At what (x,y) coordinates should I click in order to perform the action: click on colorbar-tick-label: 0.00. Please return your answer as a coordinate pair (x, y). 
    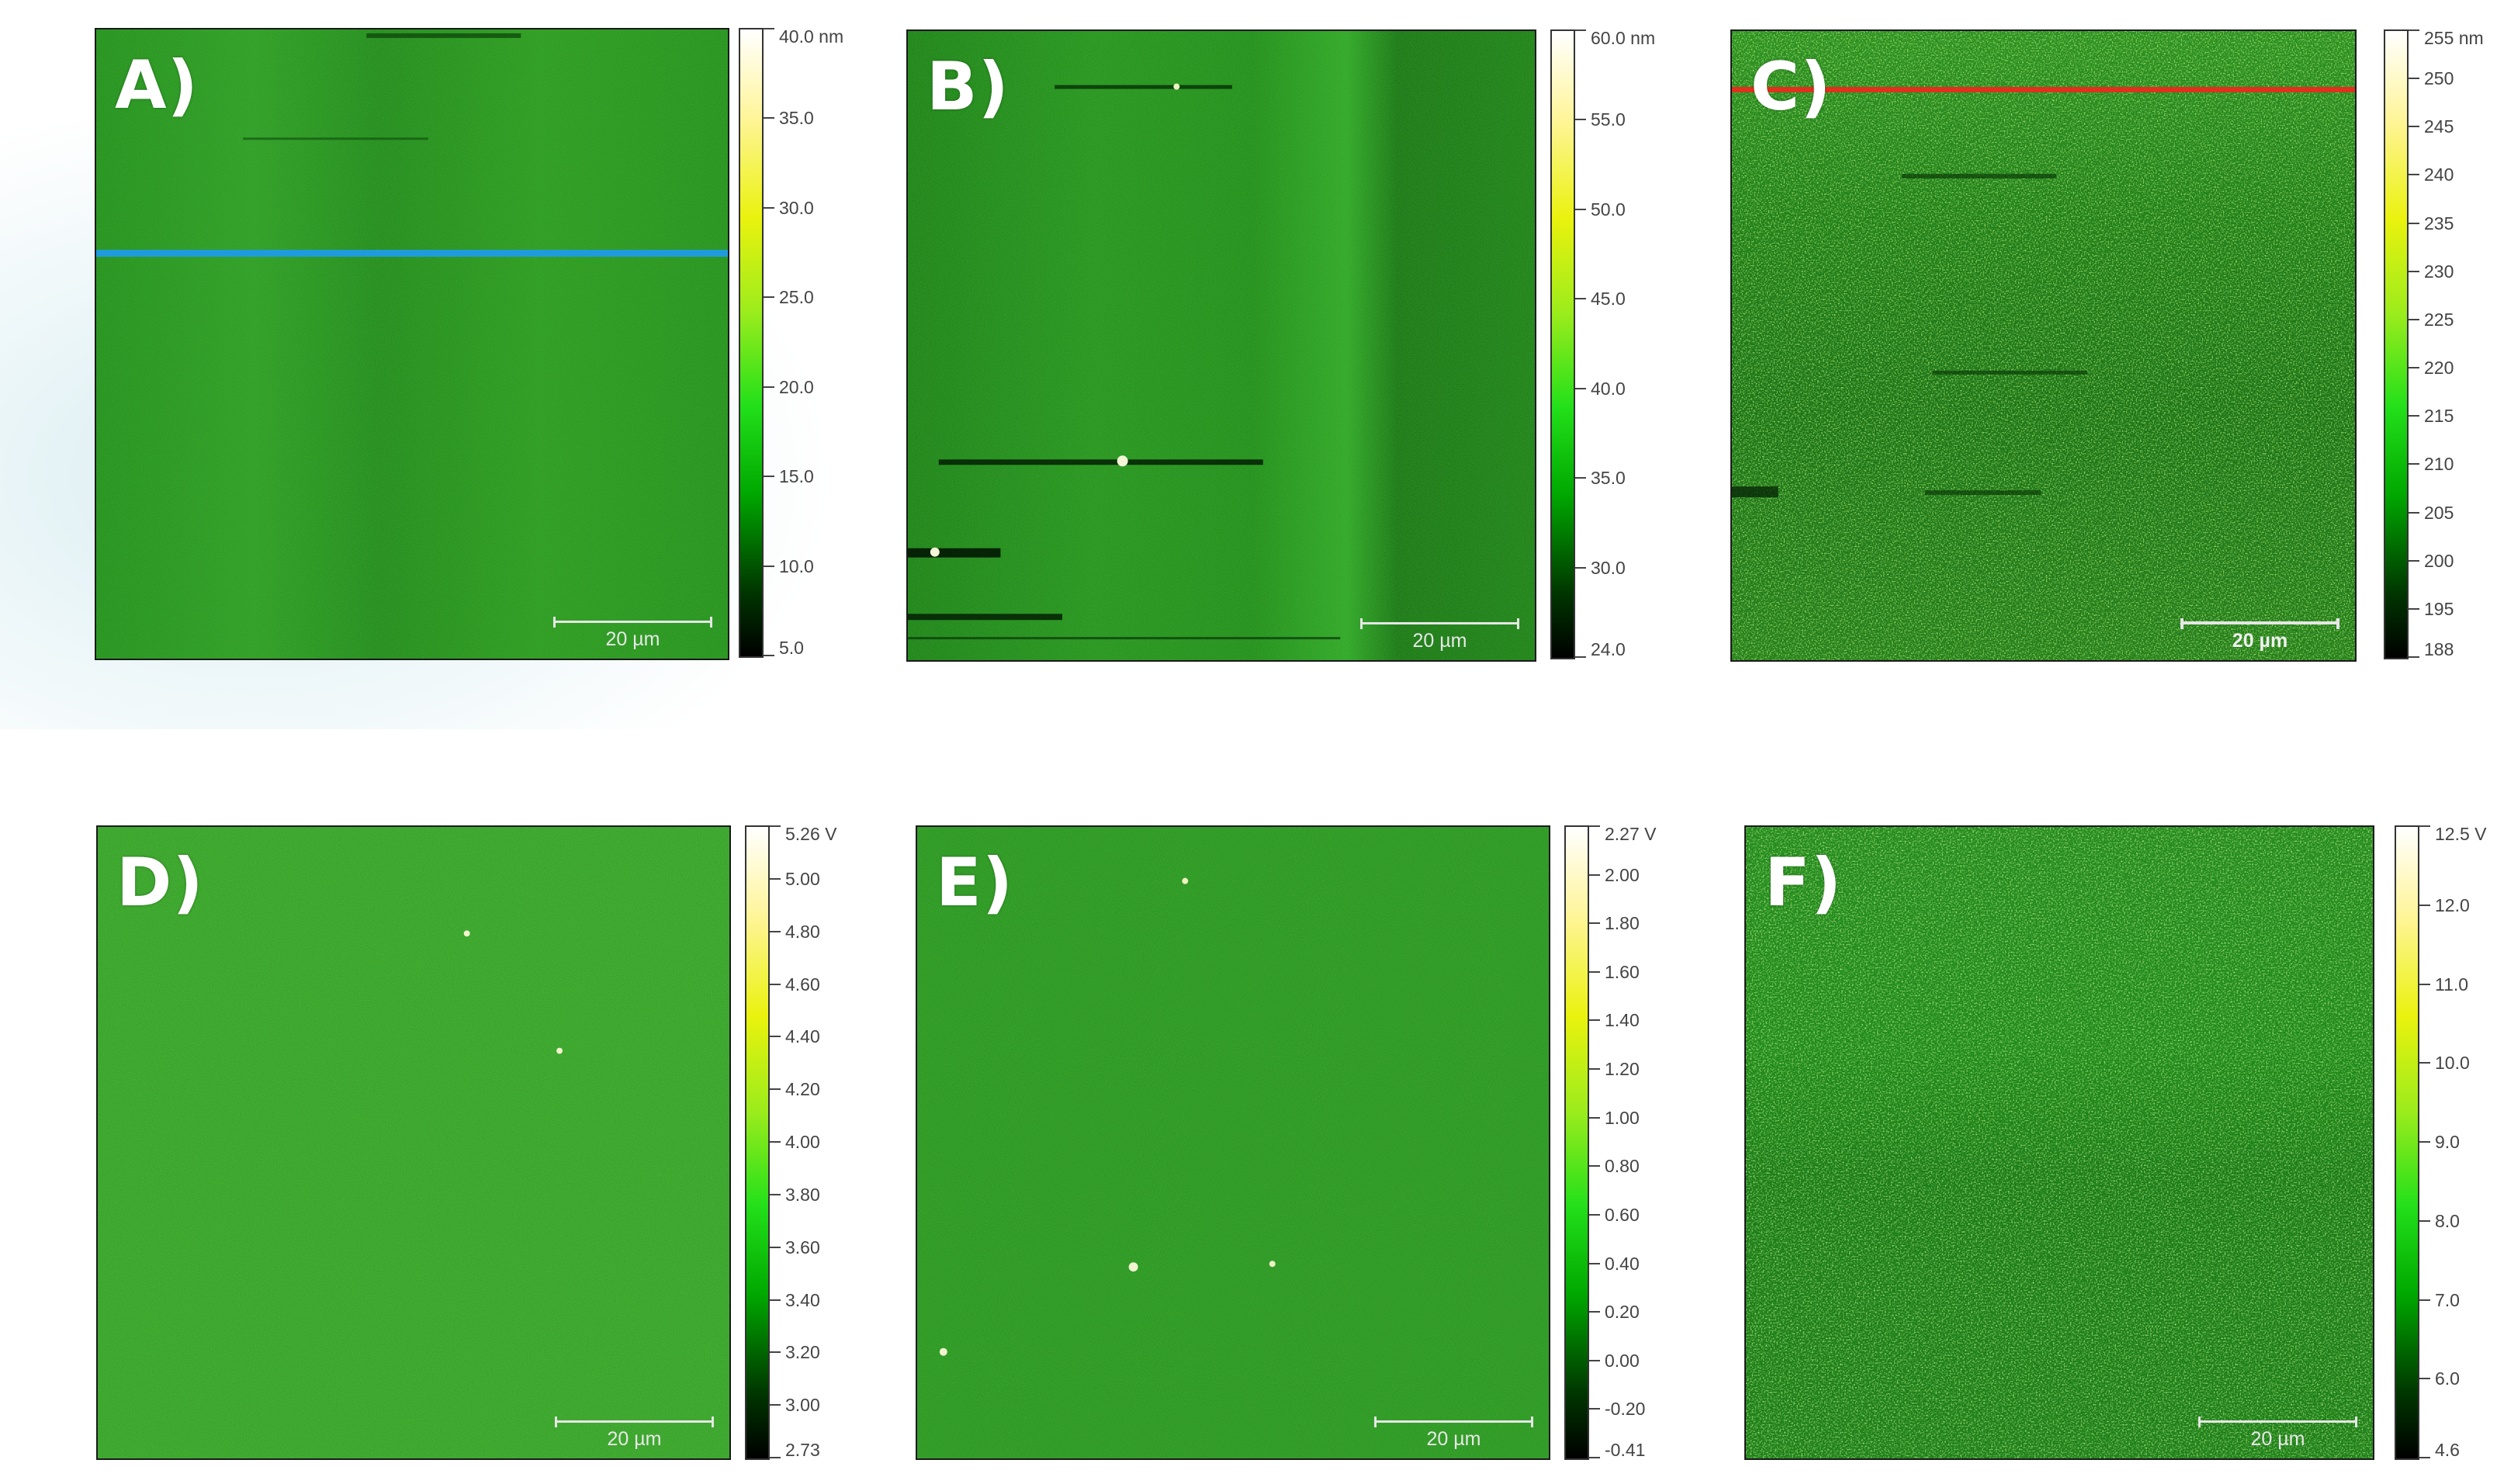
    Looking at the image, I should click on (1622, 1360).